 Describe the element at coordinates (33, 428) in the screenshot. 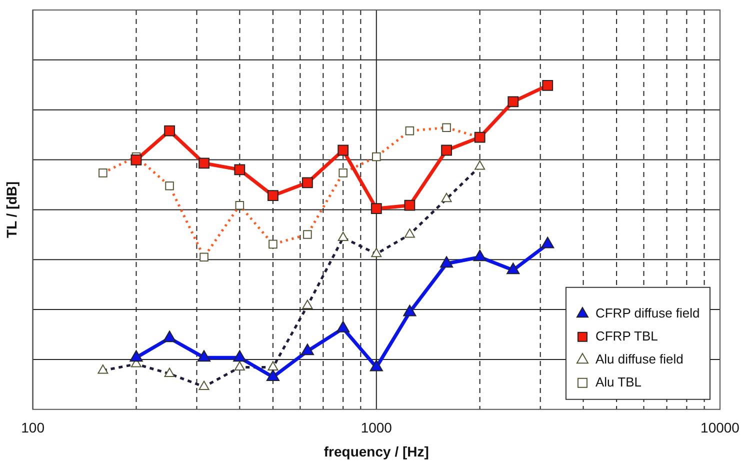

I see `x-tick-label: 100` at that location.